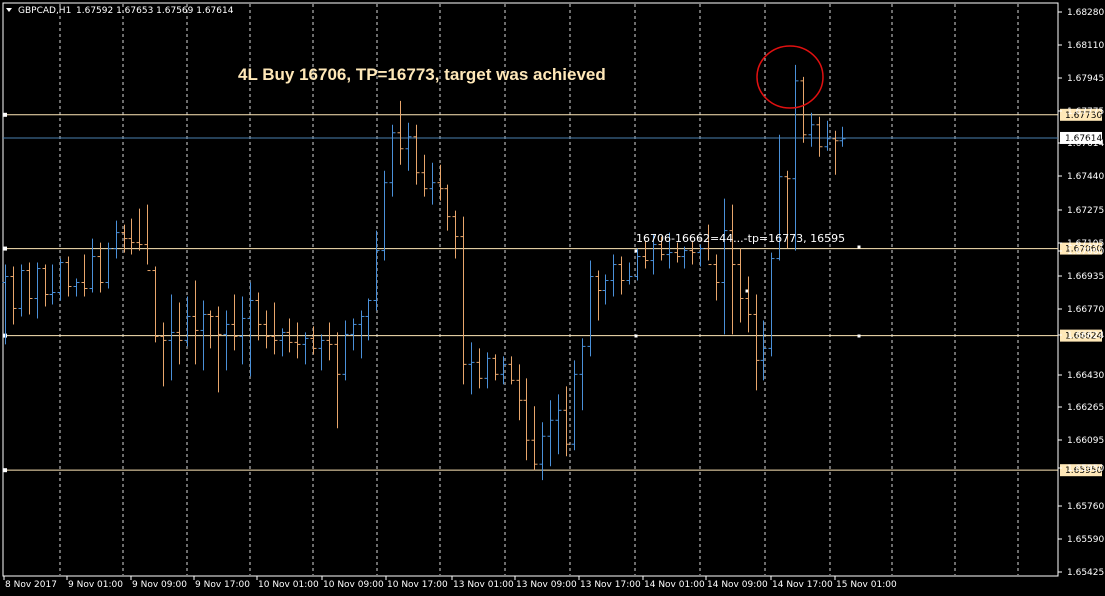 This screenshot has height=596, width=1105. I want to click on y-tick-label: 1.65425, so click(1085, 573).